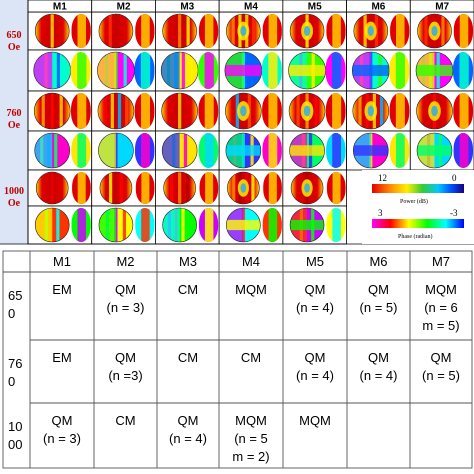 This screenshot has height=474, width=474. I want to click on figure-column-header: M7, so click(442, 7).